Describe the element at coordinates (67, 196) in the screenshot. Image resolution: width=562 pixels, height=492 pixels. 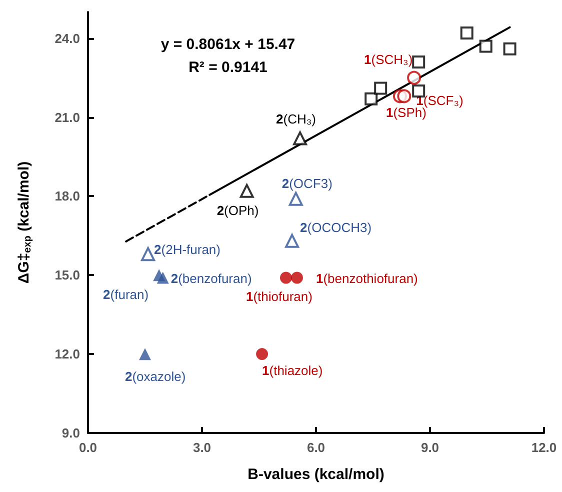
I see `y-tick-label: 18.0` at that location.